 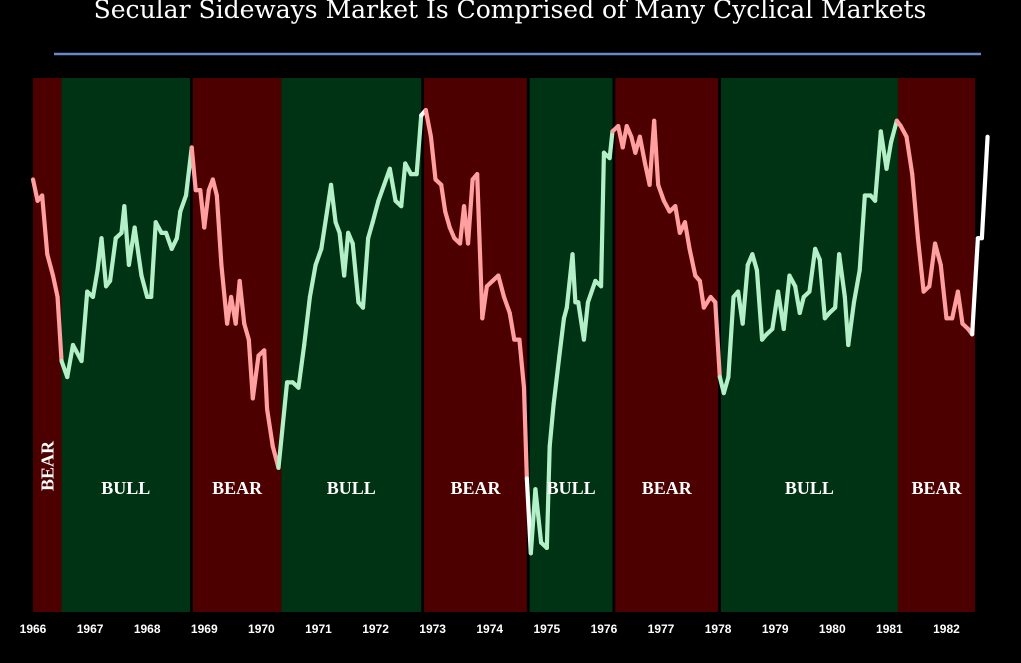 I want to click on x-tick-label: 1971, so click(x=318, y=629).